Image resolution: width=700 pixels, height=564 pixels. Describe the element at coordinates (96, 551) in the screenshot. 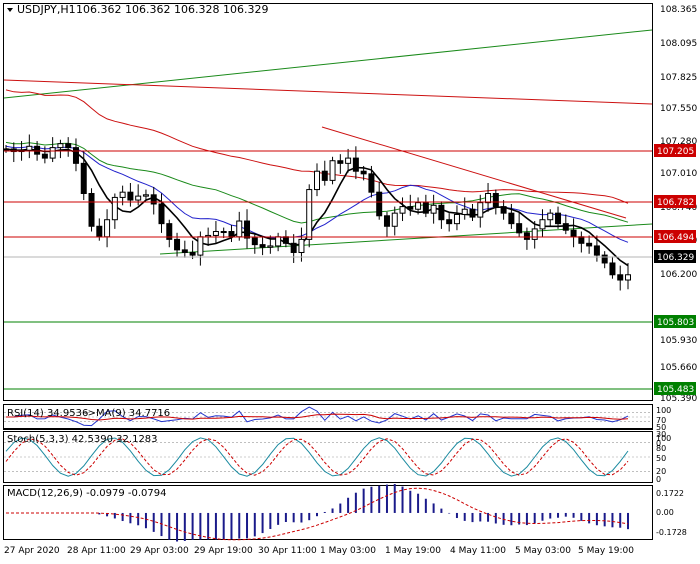

I see `time-tick: 28 Apr 11:00` at that location.